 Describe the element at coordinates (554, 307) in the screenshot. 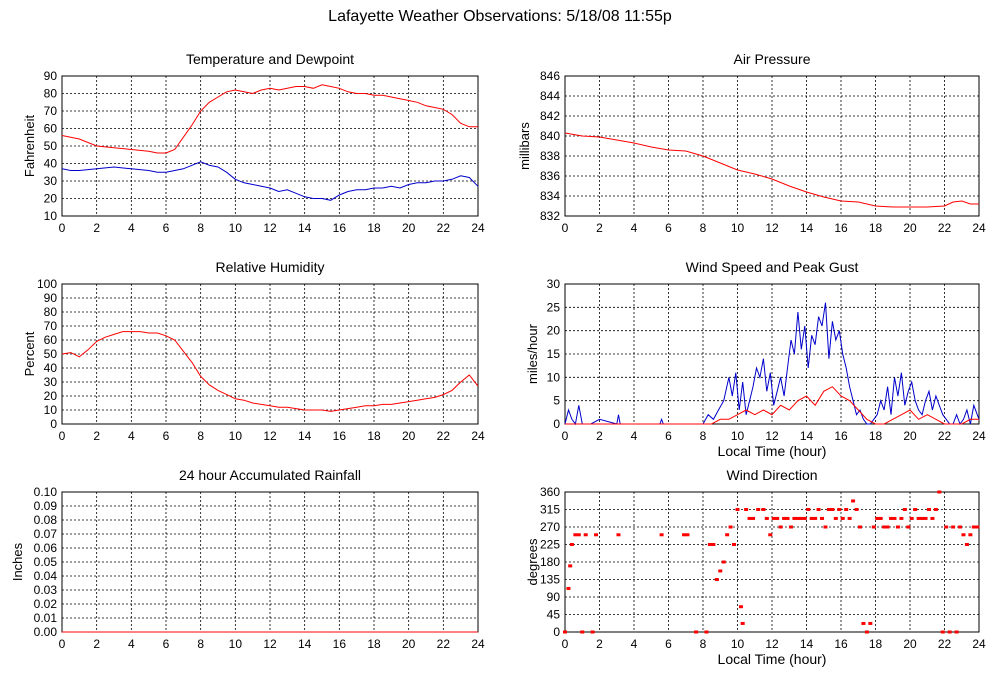

I see `y-tick-label: 25` at that location.